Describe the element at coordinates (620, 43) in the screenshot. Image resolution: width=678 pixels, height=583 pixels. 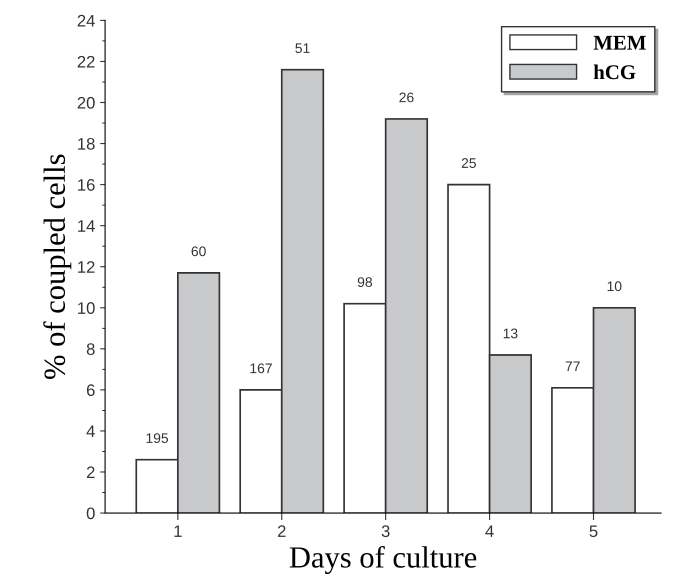
I see `legend-label: MEM` at that location.